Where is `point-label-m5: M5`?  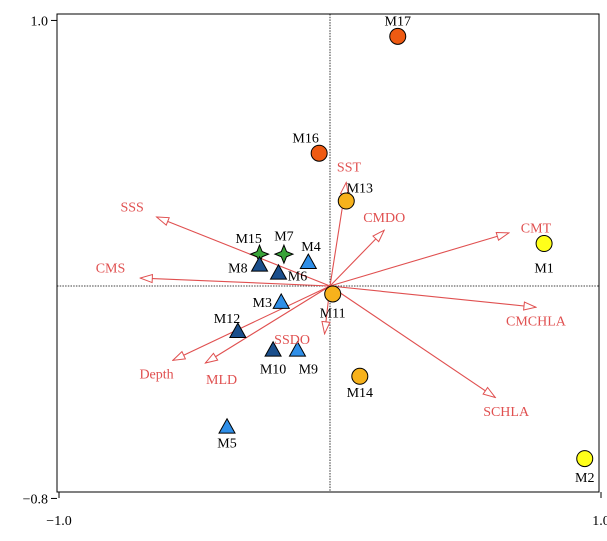
point-label-m5: M5 is located at coordinates (226, 444).